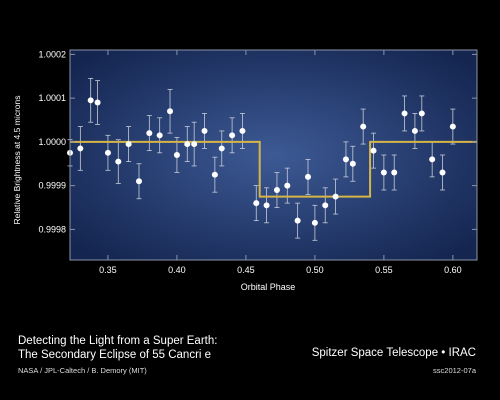 This screenshot has height=400, width=500. Describe the element at coordinates (246, 270) in the screenshot. I see `x-tick-label: 0.45` at that location.